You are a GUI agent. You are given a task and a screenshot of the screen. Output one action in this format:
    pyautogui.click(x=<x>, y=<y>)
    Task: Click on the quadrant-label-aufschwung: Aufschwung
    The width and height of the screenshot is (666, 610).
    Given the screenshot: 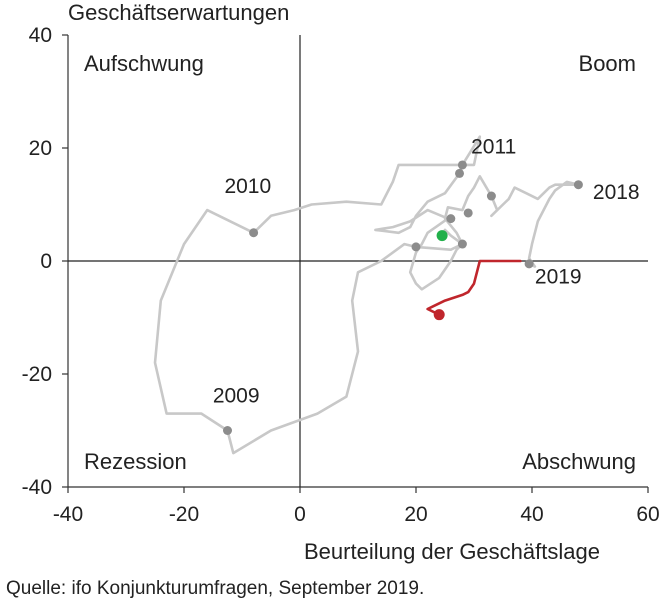 What is the action you would take?
    pyautogui.click(x=144, y=63)
    